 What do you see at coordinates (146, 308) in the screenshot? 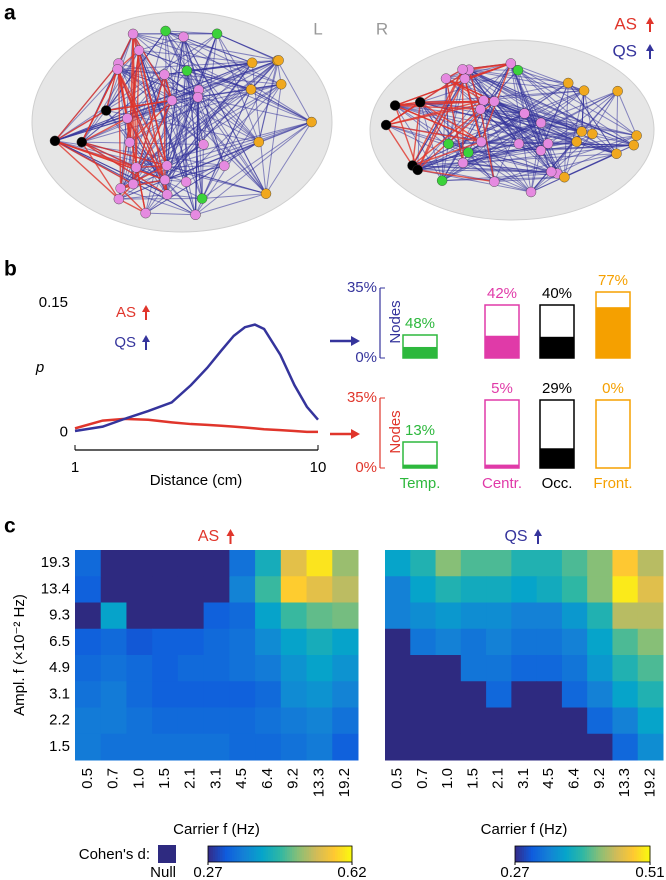
I see `arrow-head` at bounding box center [146, 308].